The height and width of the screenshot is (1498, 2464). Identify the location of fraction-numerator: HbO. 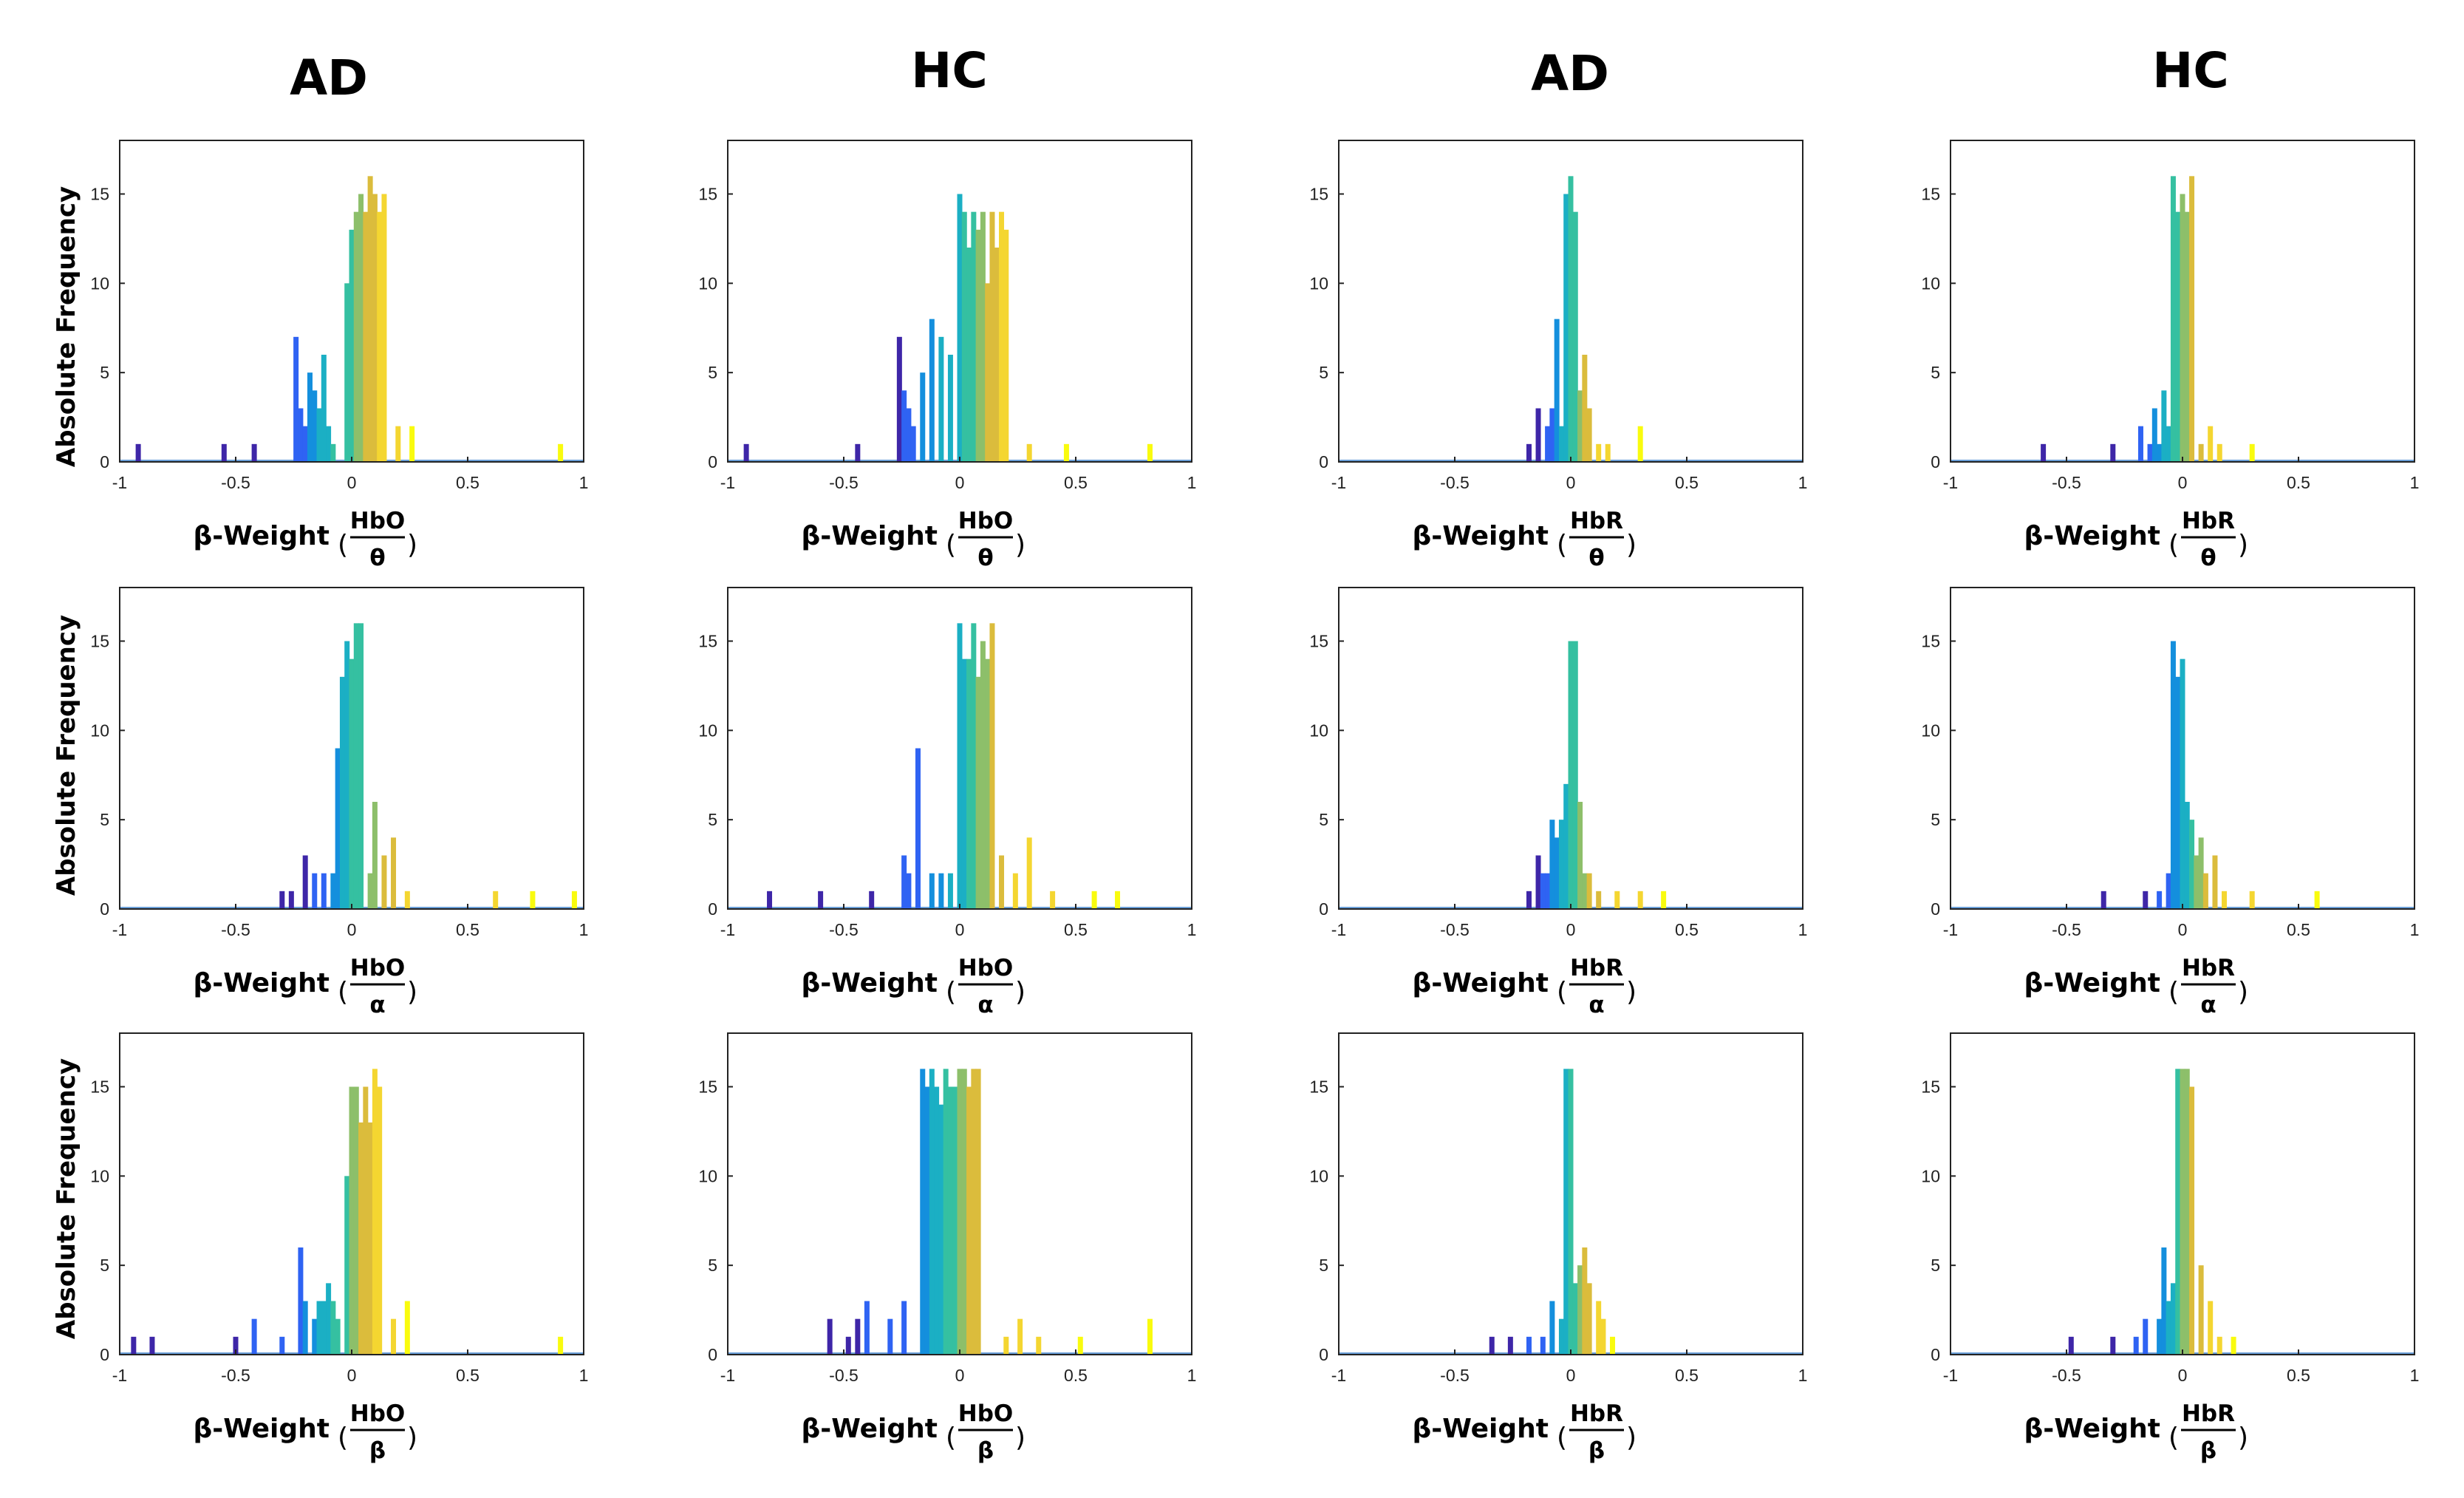
(378, 968).